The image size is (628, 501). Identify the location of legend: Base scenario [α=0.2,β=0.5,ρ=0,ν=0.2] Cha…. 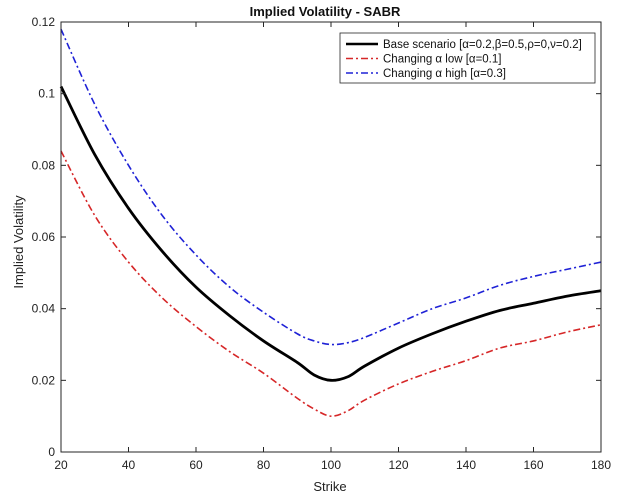
(467, 58).